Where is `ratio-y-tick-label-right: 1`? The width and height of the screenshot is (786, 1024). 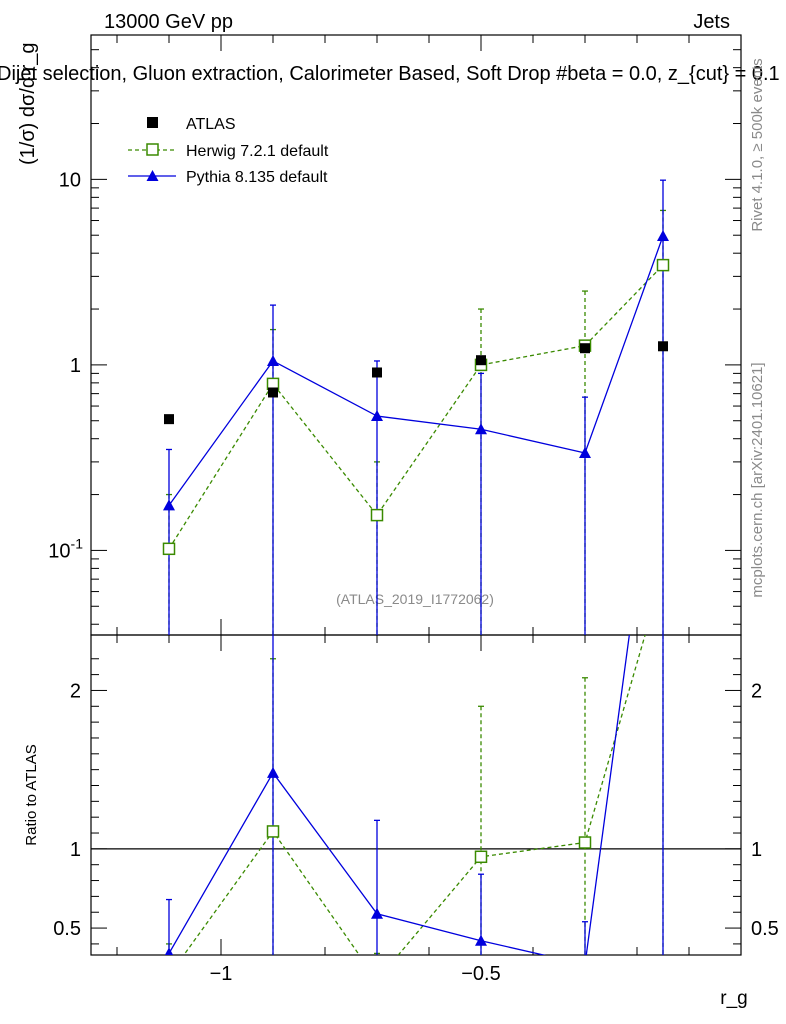 ratio-y-tick-label-right: 1 is located at coordinates (756, 850).